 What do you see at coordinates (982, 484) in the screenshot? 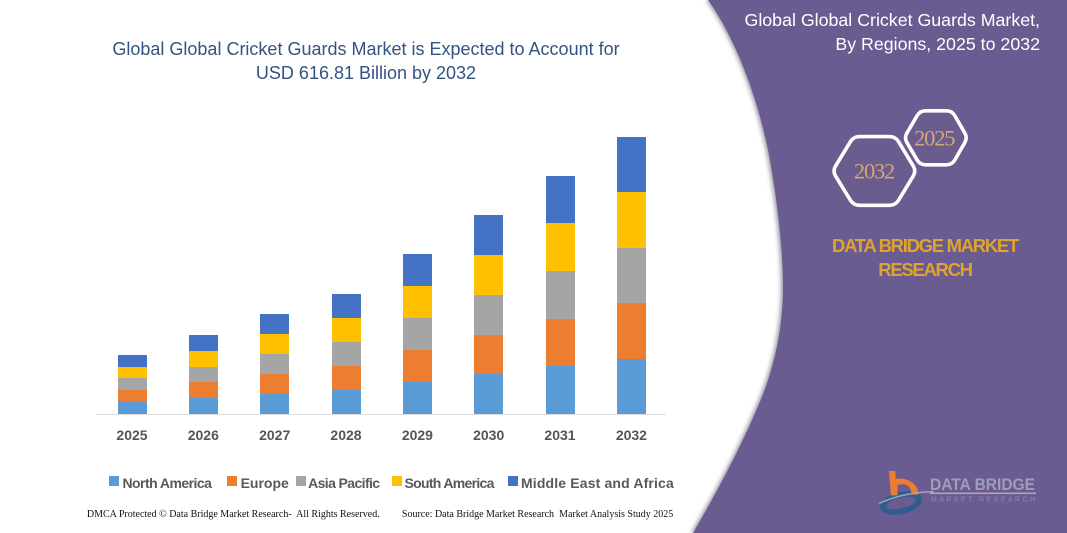
I see `svg-text: DATA BRIDGE` at bounding box center [982, 484].